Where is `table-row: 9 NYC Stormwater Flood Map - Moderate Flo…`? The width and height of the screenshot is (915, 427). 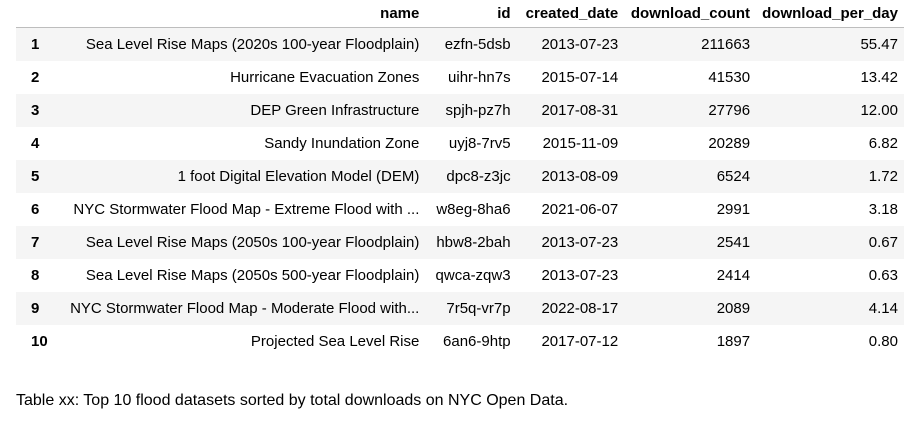 table-row: 9 NYC Stormwater Flood Map - Moderate Flo… is located at coordinates (460, 308).